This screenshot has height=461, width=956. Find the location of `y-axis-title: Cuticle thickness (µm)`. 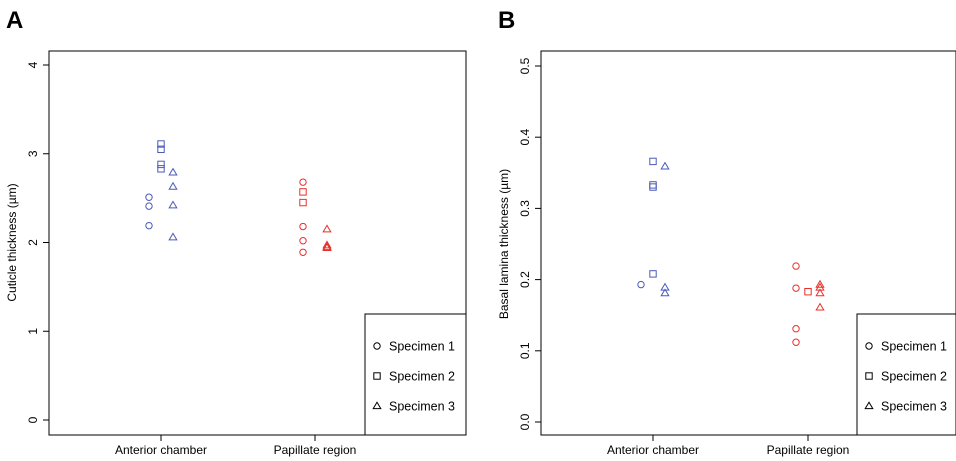

y-axis-title: Cuticle thickness (µm) is located at coordinates (12, 242).